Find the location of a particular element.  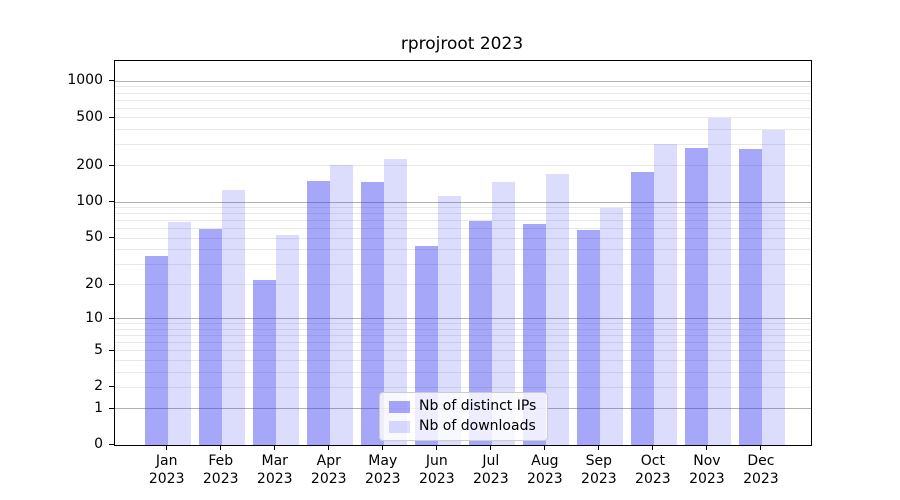

bar-distinct-ips-feb-2023 is located at coordinates (210, 336).